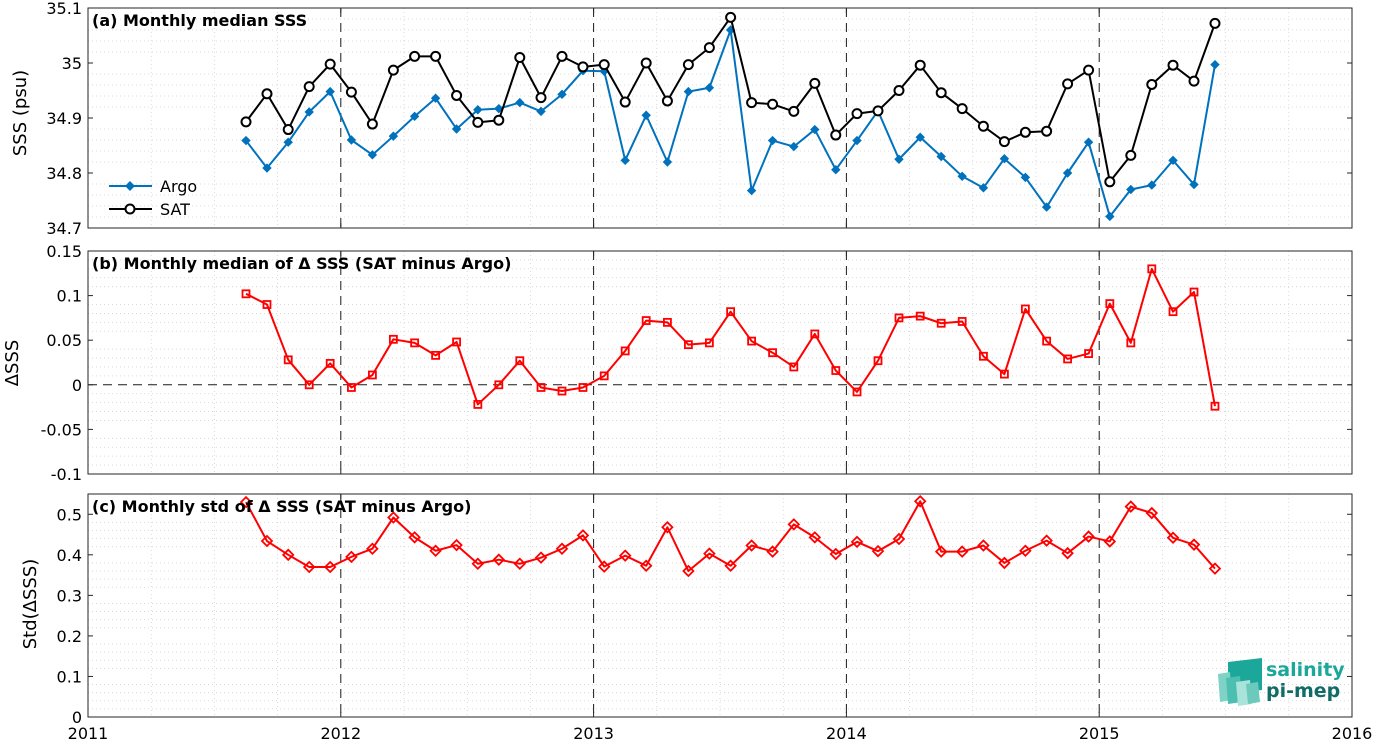 This screenshot has height=745, width=1377. I want to click on panel-a-title: (a) Monthly median SSS, so click(199, 20).